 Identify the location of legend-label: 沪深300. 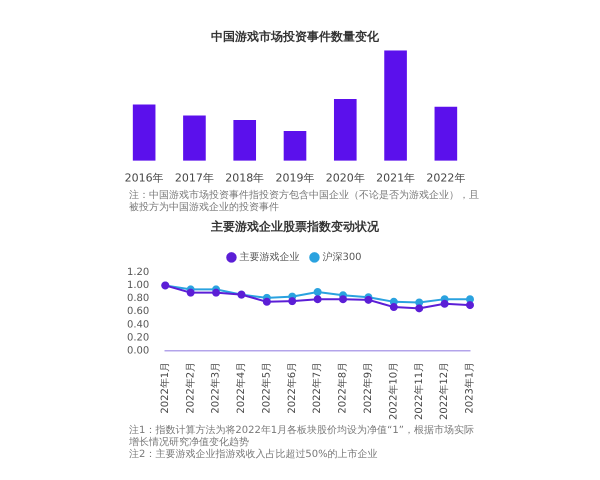
(342, 256).